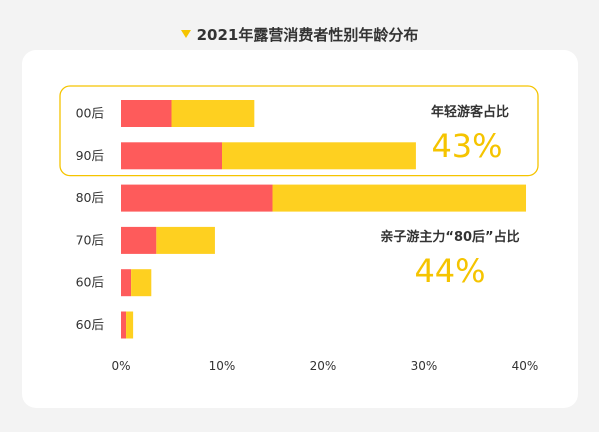  Describe the element at coordinates (323, 366) in the screenshot. I see `x-tick-label: 20%` at that location.